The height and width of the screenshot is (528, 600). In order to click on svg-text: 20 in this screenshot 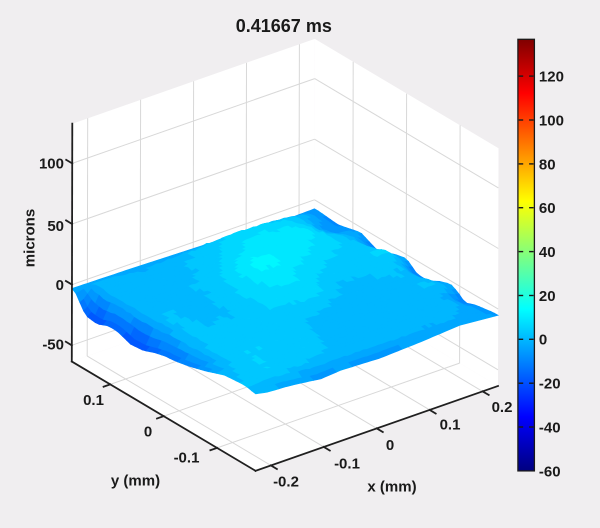, I will do `click(547, 296)`.